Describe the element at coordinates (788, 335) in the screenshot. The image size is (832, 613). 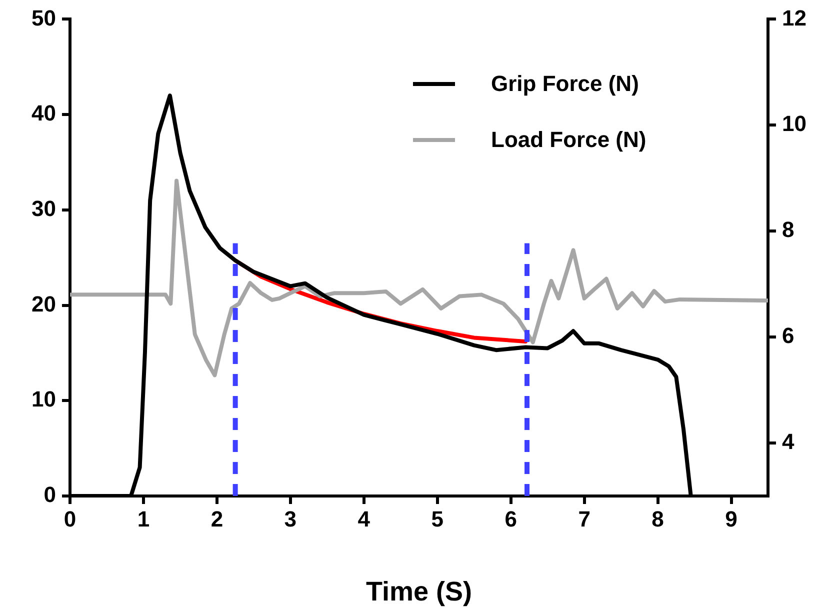
I see `y2-tick-label: 6` at that location.